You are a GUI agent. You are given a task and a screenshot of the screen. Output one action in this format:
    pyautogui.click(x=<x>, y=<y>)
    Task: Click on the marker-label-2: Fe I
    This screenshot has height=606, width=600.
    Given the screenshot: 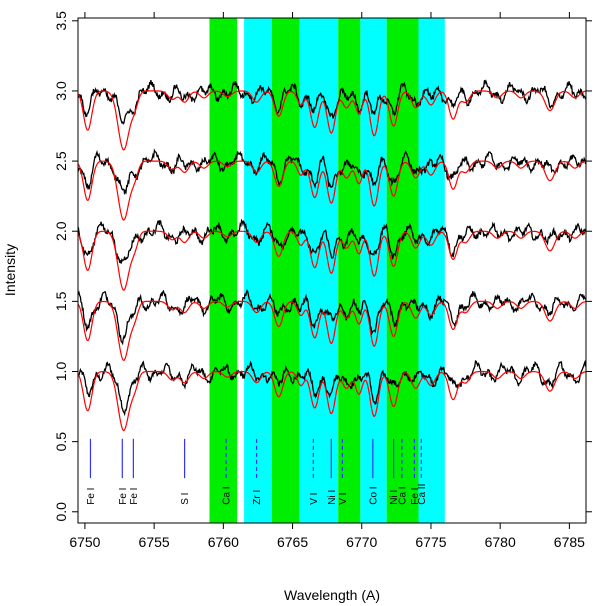 What is the action you would take?
    pyautogui.click(x=134, y=496)
    